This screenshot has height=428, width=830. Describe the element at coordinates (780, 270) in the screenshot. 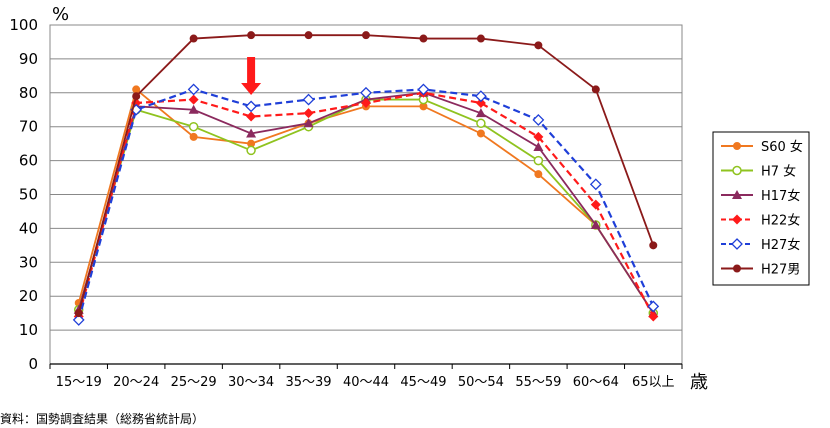

I see `legend-label: H27男` at that location.